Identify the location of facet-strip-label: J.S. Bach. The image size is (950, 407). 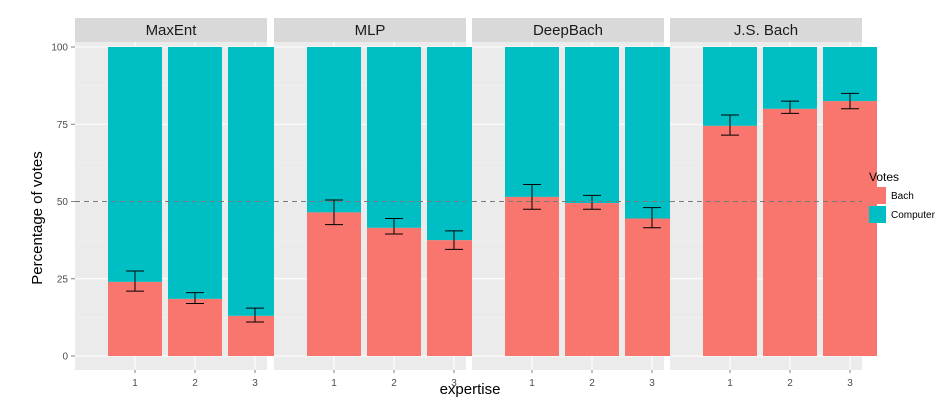
(766, 30).